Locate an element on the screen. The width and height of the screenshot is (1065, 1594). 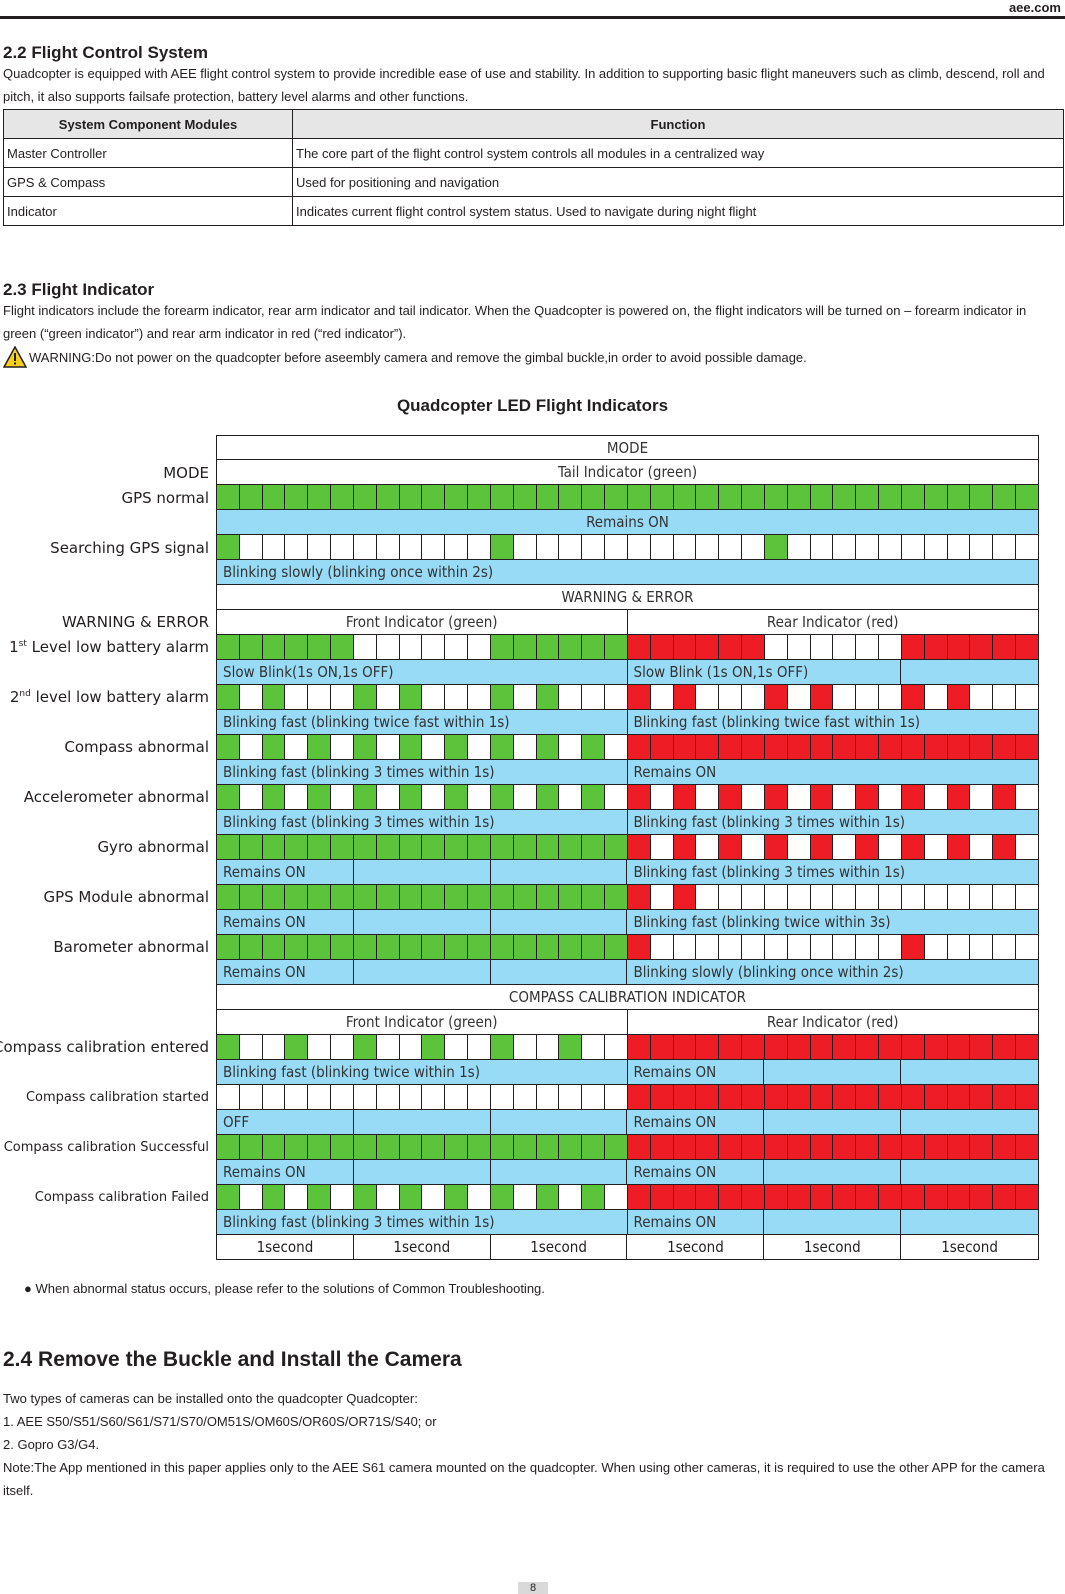
level2-text: level low battery alarm is located at coordinates (119, 697).